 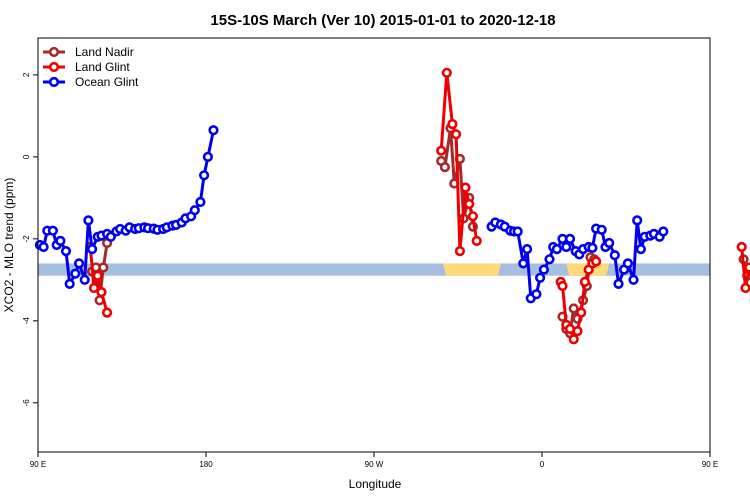 I want to click on x-tick-label: 90 W, so click(x=374, y=464).